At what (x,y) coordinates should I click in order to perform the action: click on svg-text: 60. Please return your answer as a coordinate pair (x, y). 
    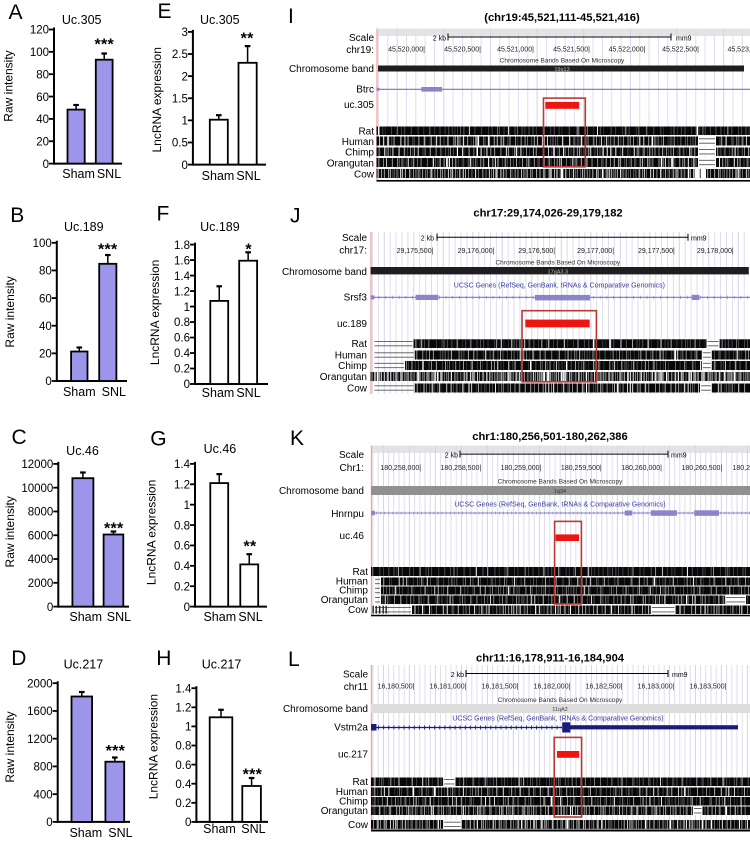
    Looking at the image, I should click on (42, 98).